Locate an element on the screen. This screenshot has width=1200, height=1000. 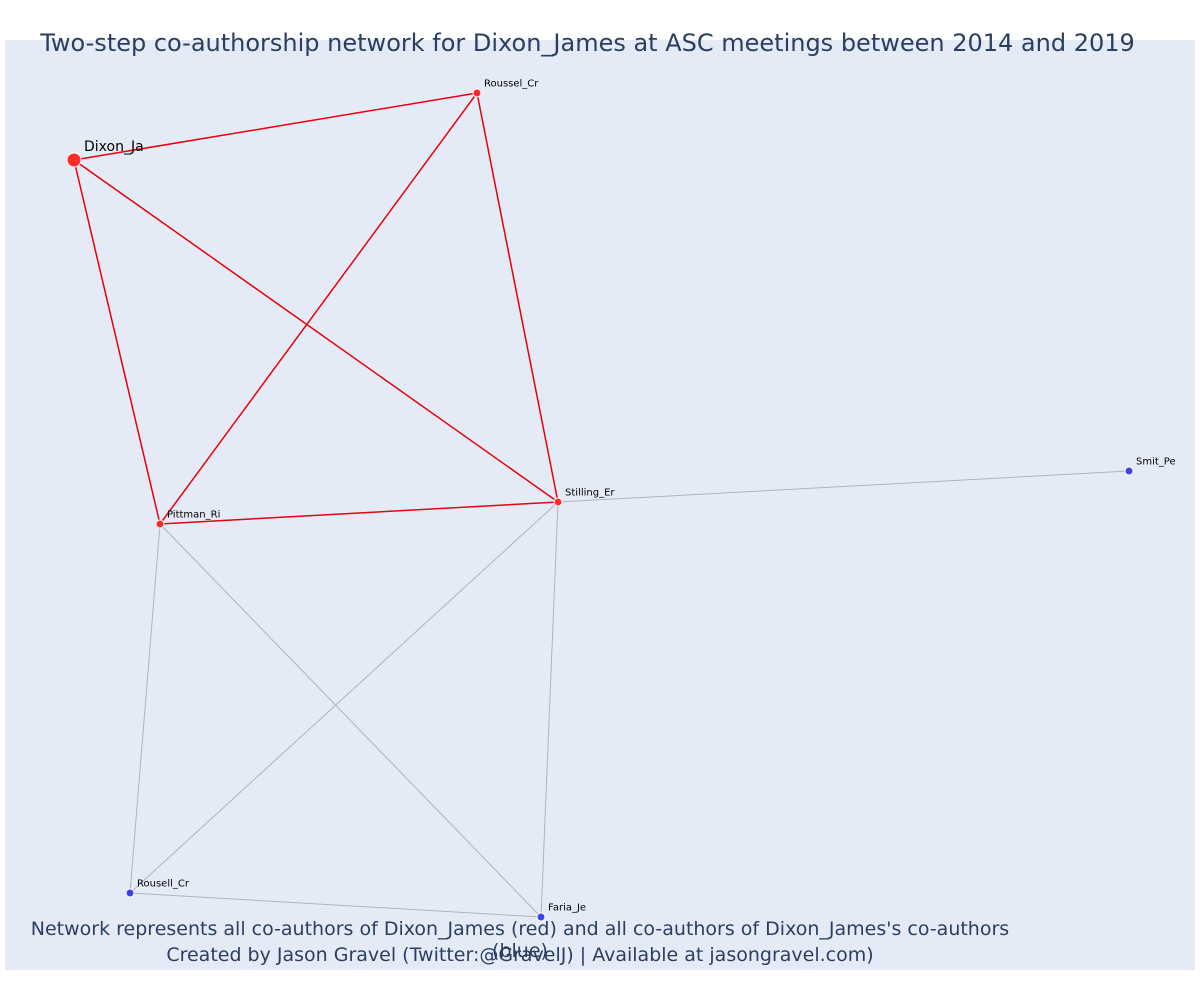
edge-Pittman_Ri-Faria_Je is located at coordinates (350, 720).